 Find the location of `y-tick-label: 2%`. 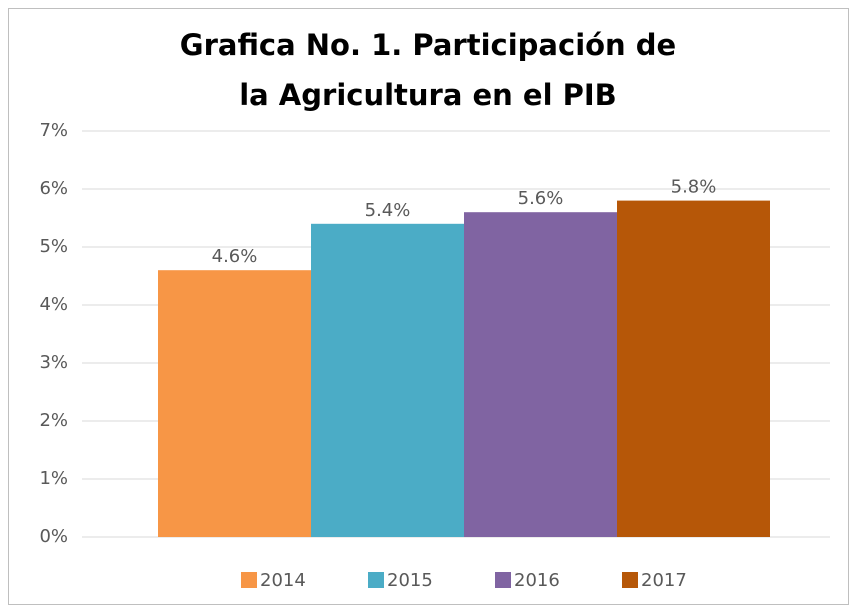

y-tick-label: 2% is located at coordinates (53, 420).